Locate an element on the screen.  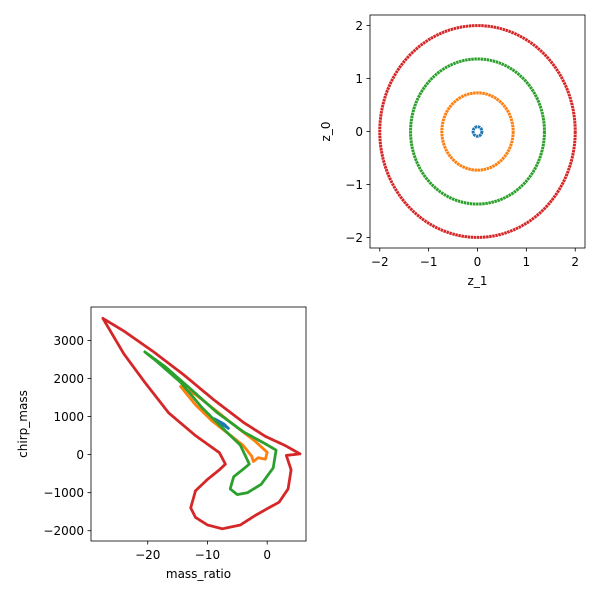
y-tick-label: 1 is located at coordinates (359, 79).